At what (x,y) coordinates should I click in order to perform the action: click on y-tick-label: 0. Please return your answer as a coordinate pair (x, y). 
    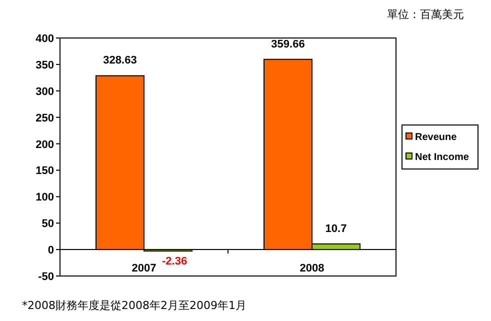
    Looking at the image, I should click on (51, 250).